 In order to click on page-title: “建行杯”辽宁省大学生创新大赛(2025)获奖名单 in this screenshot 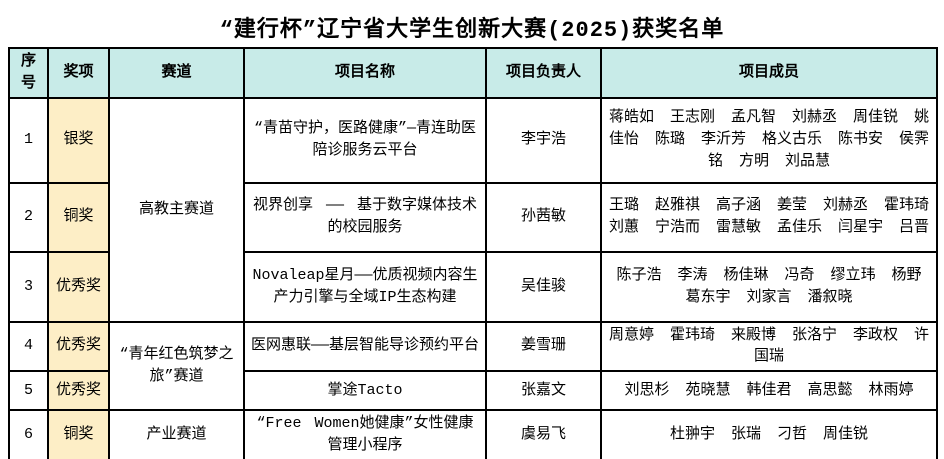, I will do `click(472, 30)`.